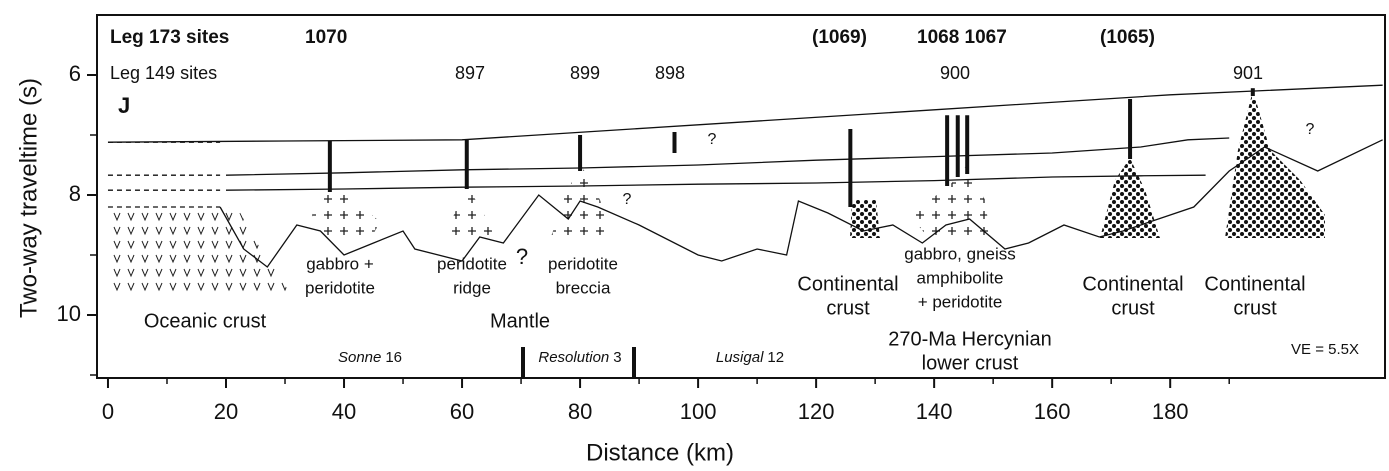 This screenshot has height=471, width=1389. Describe the element at coordinates (969, 339) in the screenshot. I see `region-label: 270-Ma Hercynian` at that location.